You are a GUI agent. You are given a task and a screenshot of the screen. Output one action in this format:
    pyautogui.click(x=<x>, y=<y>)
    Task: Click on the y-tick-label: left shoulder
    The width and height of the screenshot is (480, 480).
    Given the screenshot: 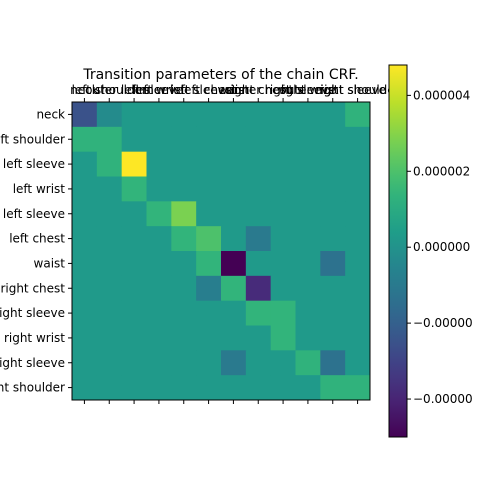 What is the action you would take?
    pyautogui.click(x=32, y=139)
    